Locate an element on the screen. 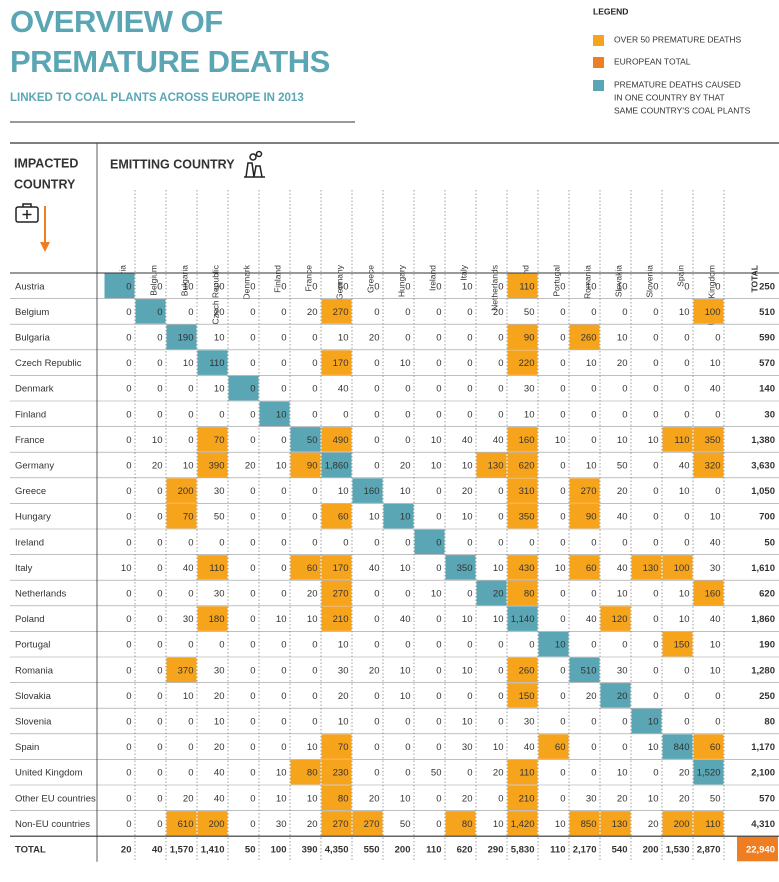 This screenshot has height=882, width=779. cell-value: 250 is located at coordinates (767, 696).